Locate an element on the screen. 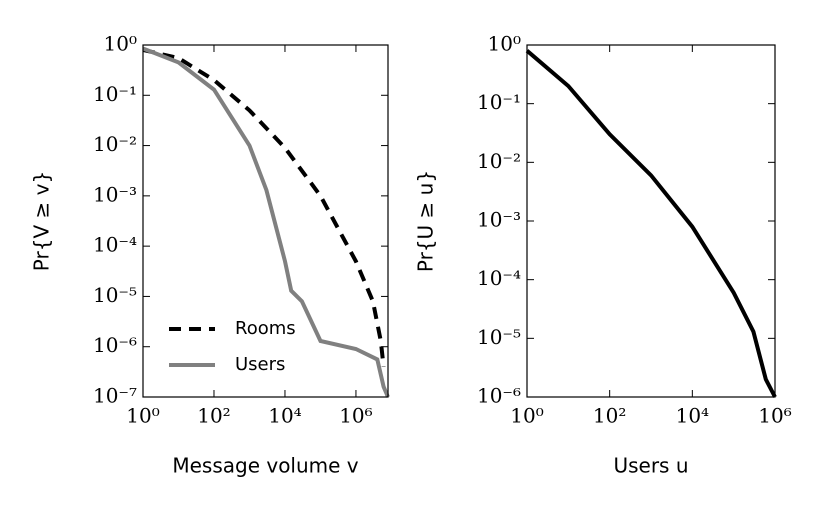  x-axis-label: Message volume v is located at coordinates (265, 466).